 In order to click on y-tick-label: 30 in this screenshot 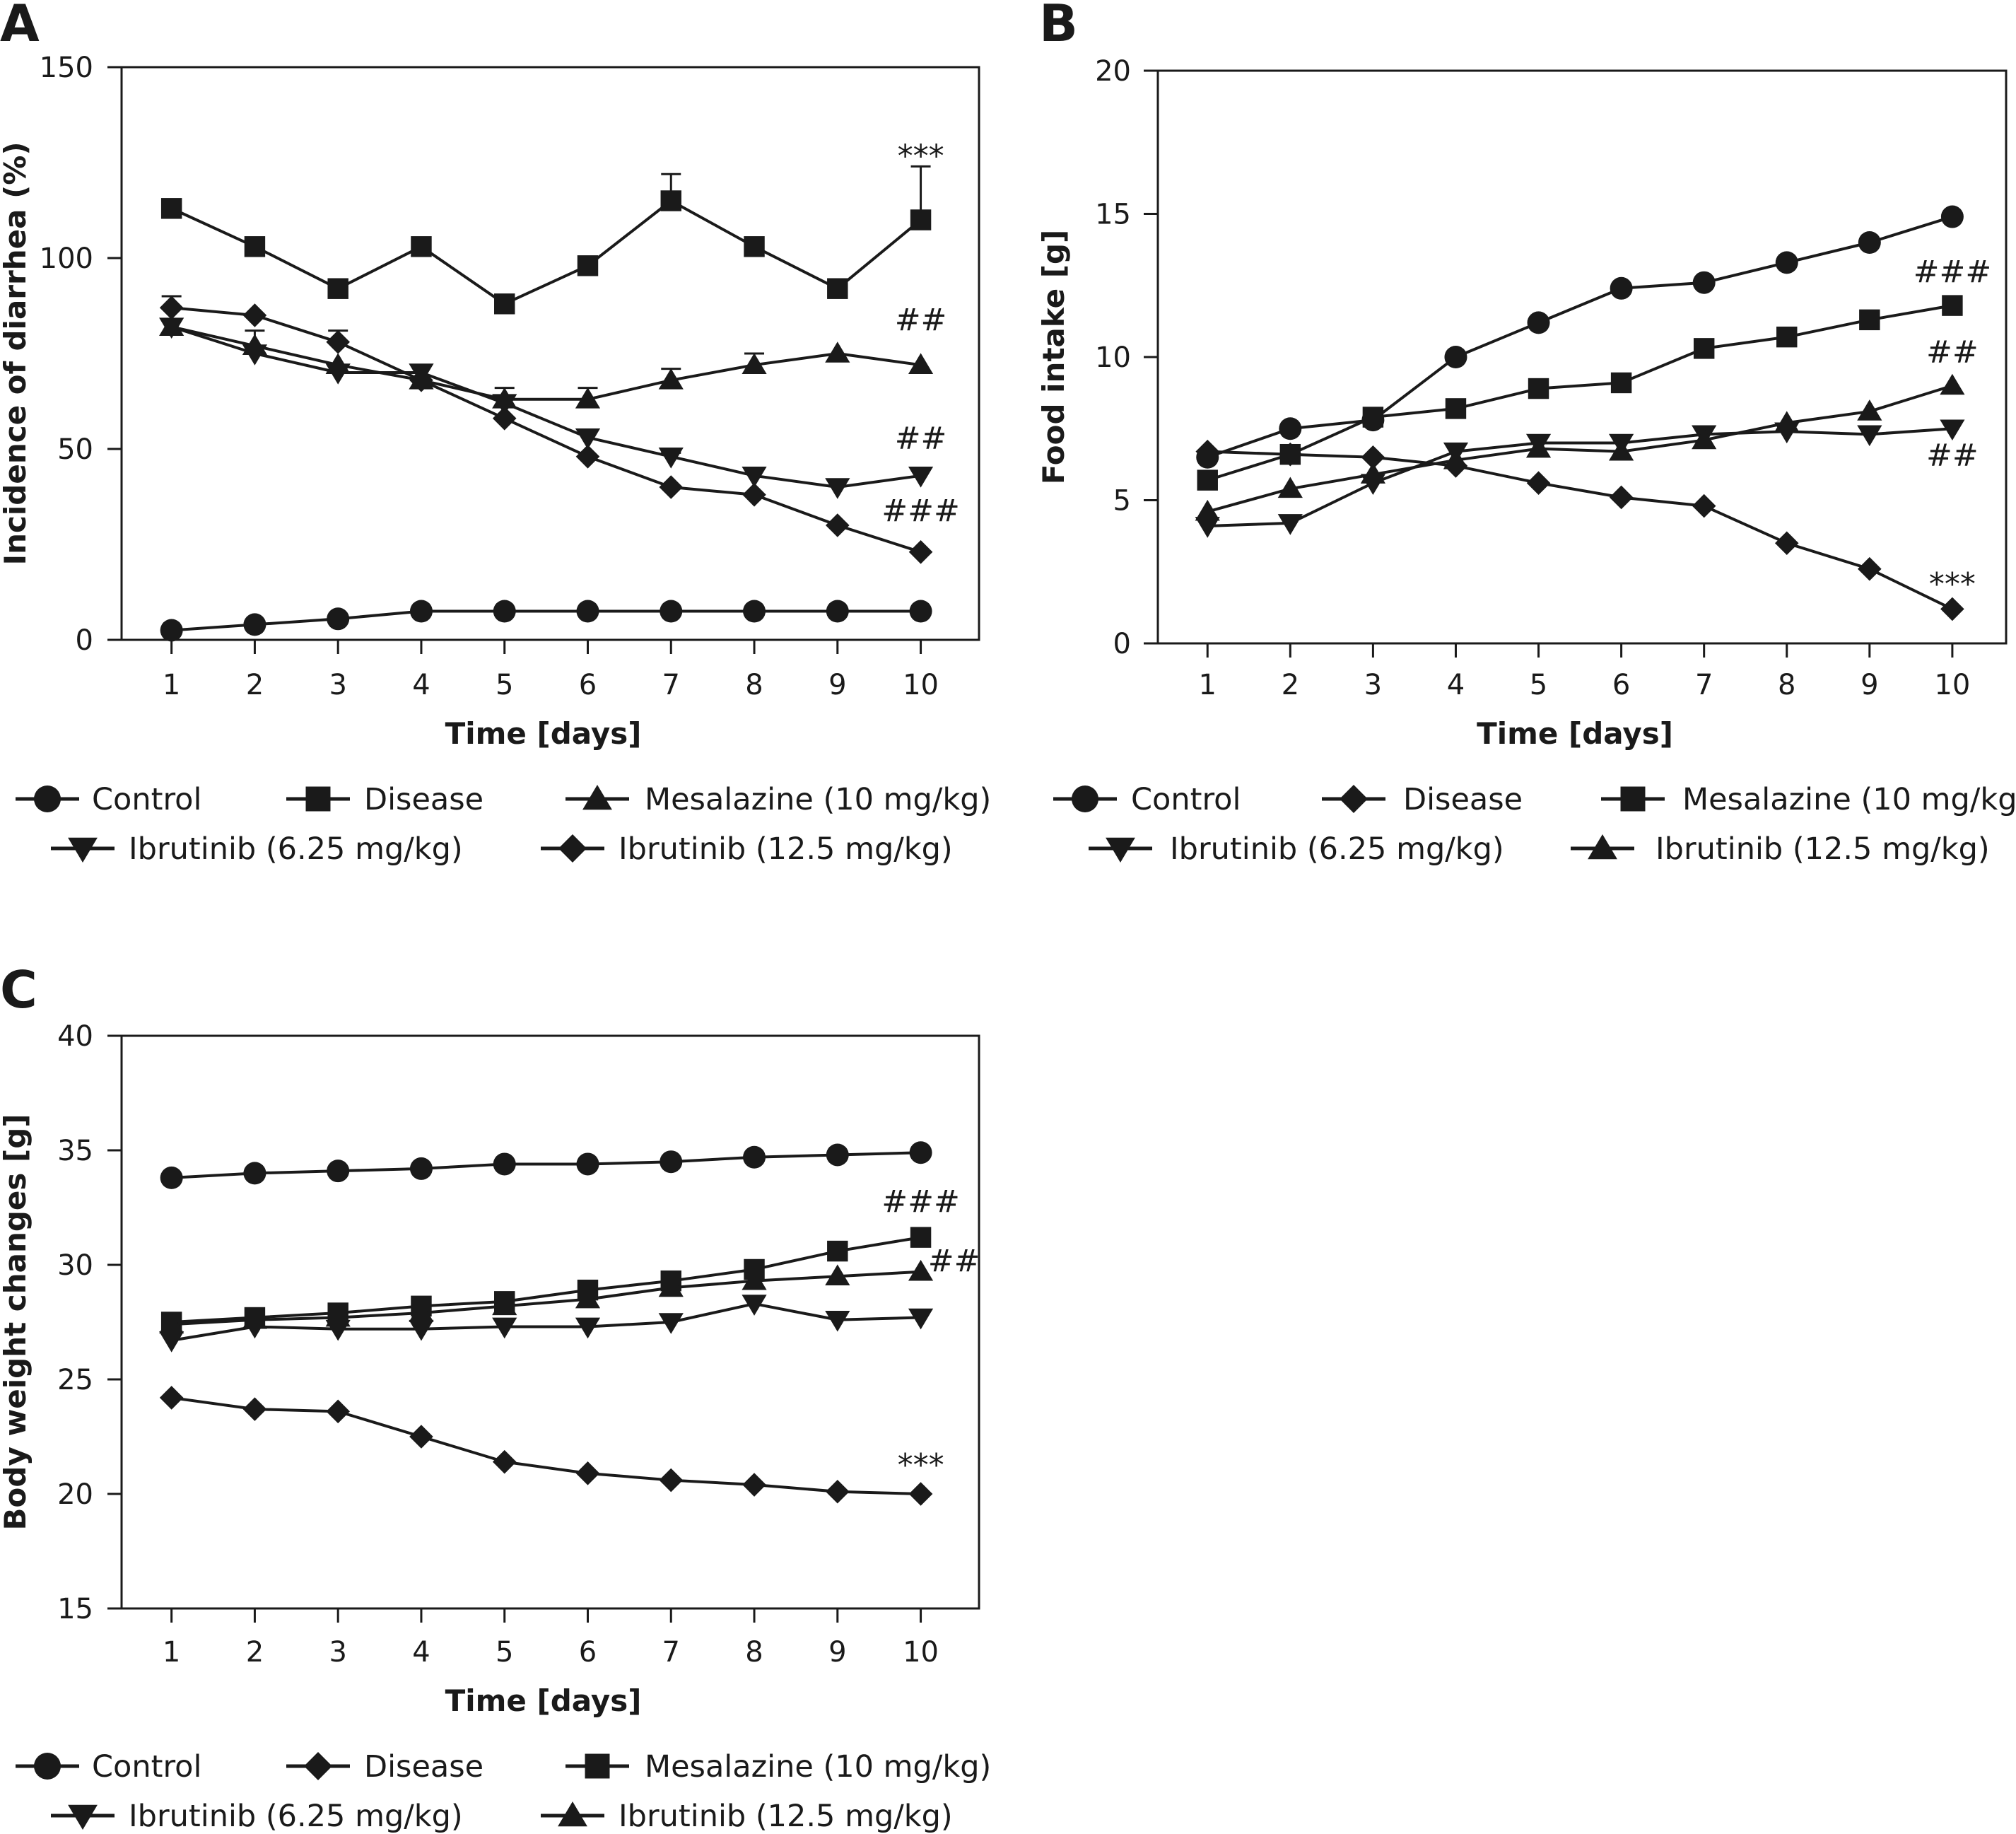, I will do `click(75, 1265)`.